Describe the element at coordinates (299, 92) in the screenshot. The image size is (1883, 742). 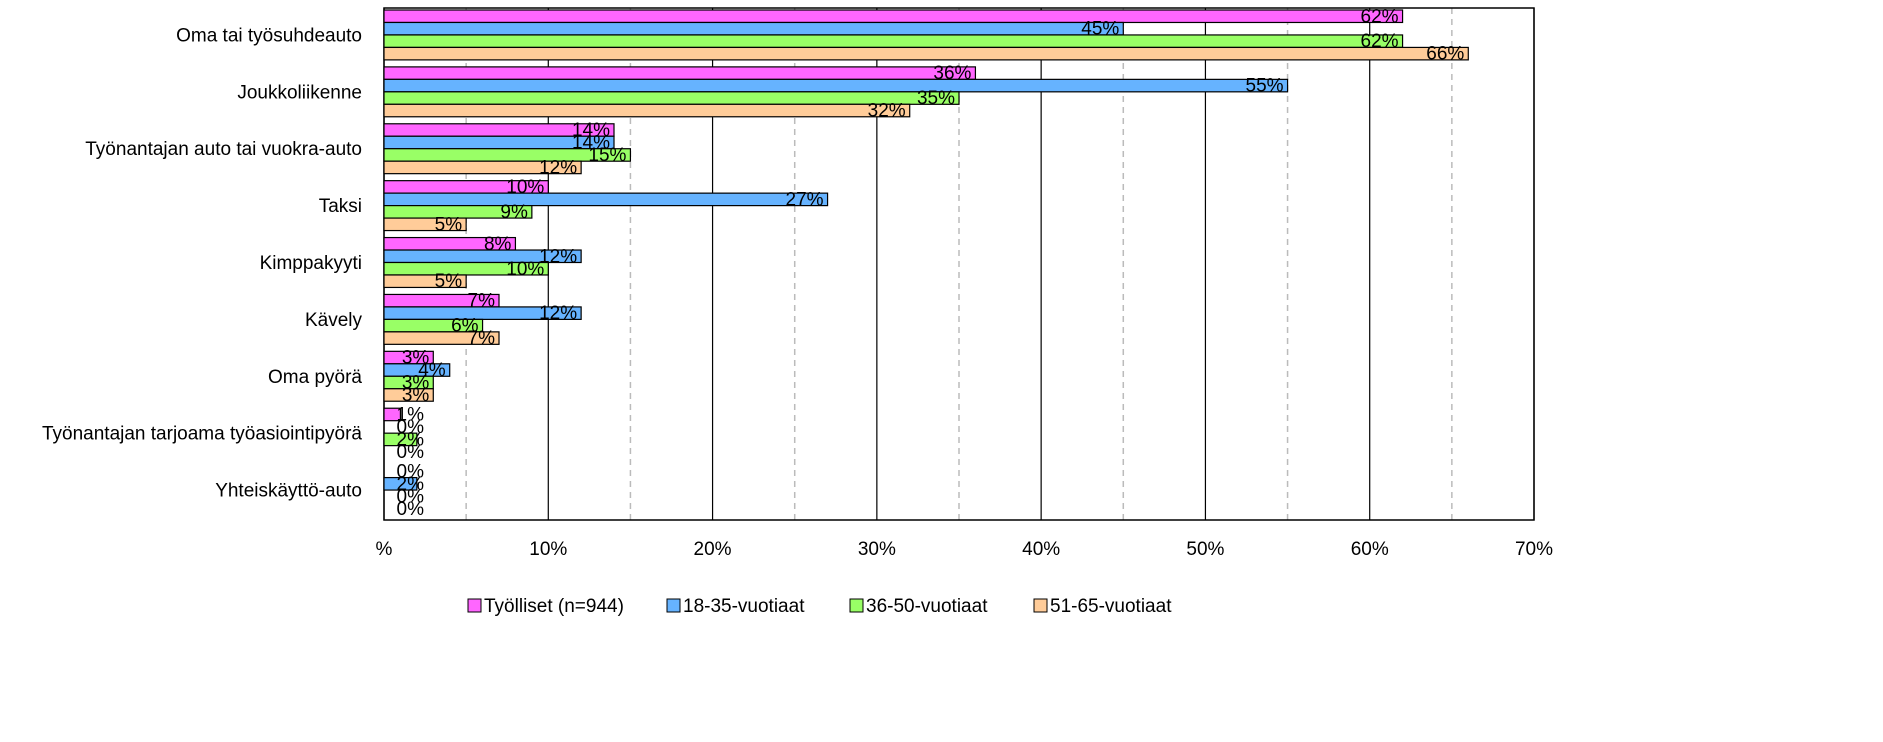
I see `category-label: Joukkoliikenne` at that location.